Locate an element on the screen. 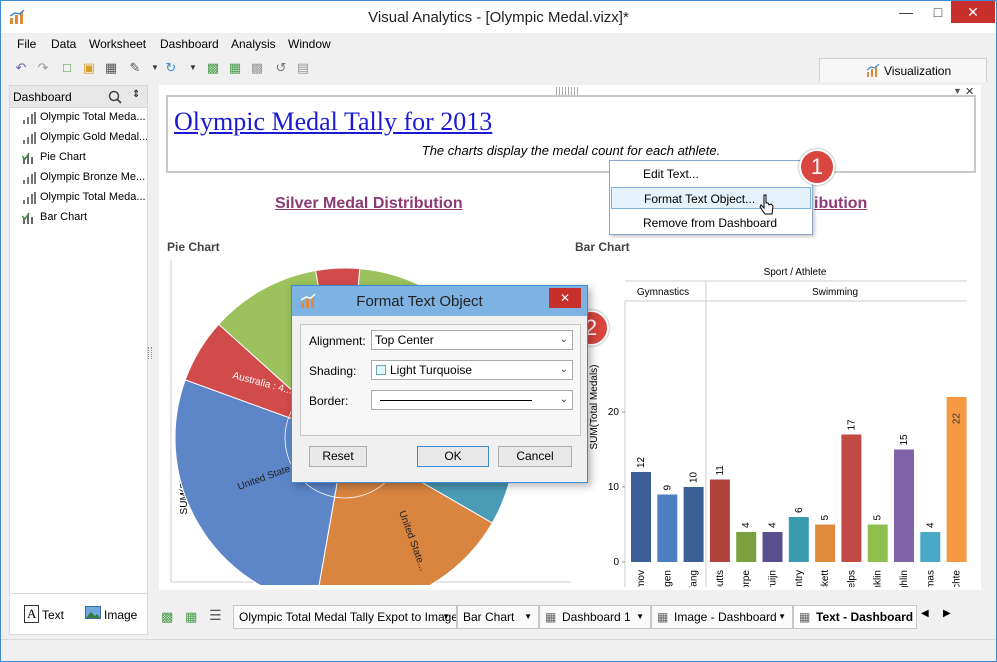 The image size is (997, 662). close-button: ✕ is located at coordinates (973, 12).